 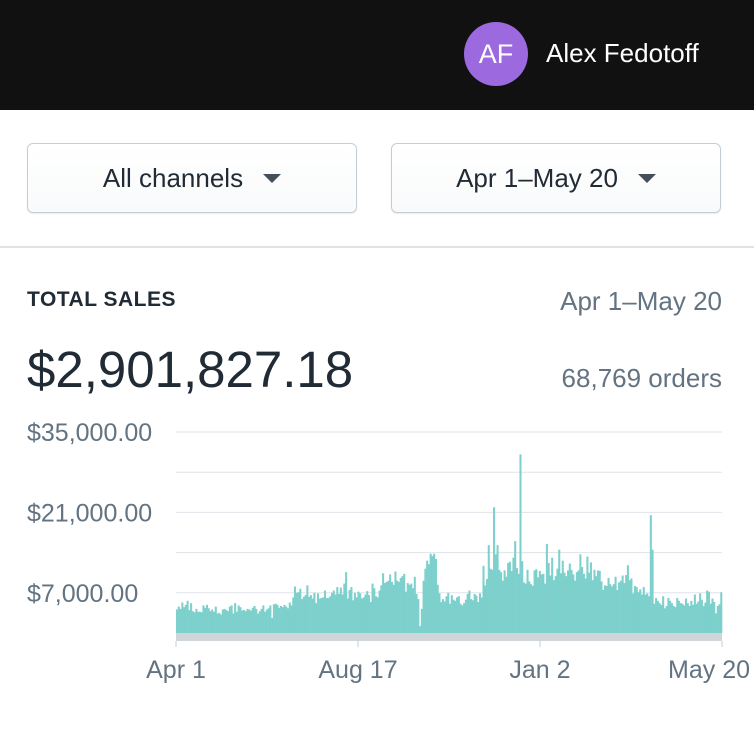 What do you see at coordinates (192, 178) in the screenshot?
I see `channel-select: All channels` at bounding box center [192, 178].